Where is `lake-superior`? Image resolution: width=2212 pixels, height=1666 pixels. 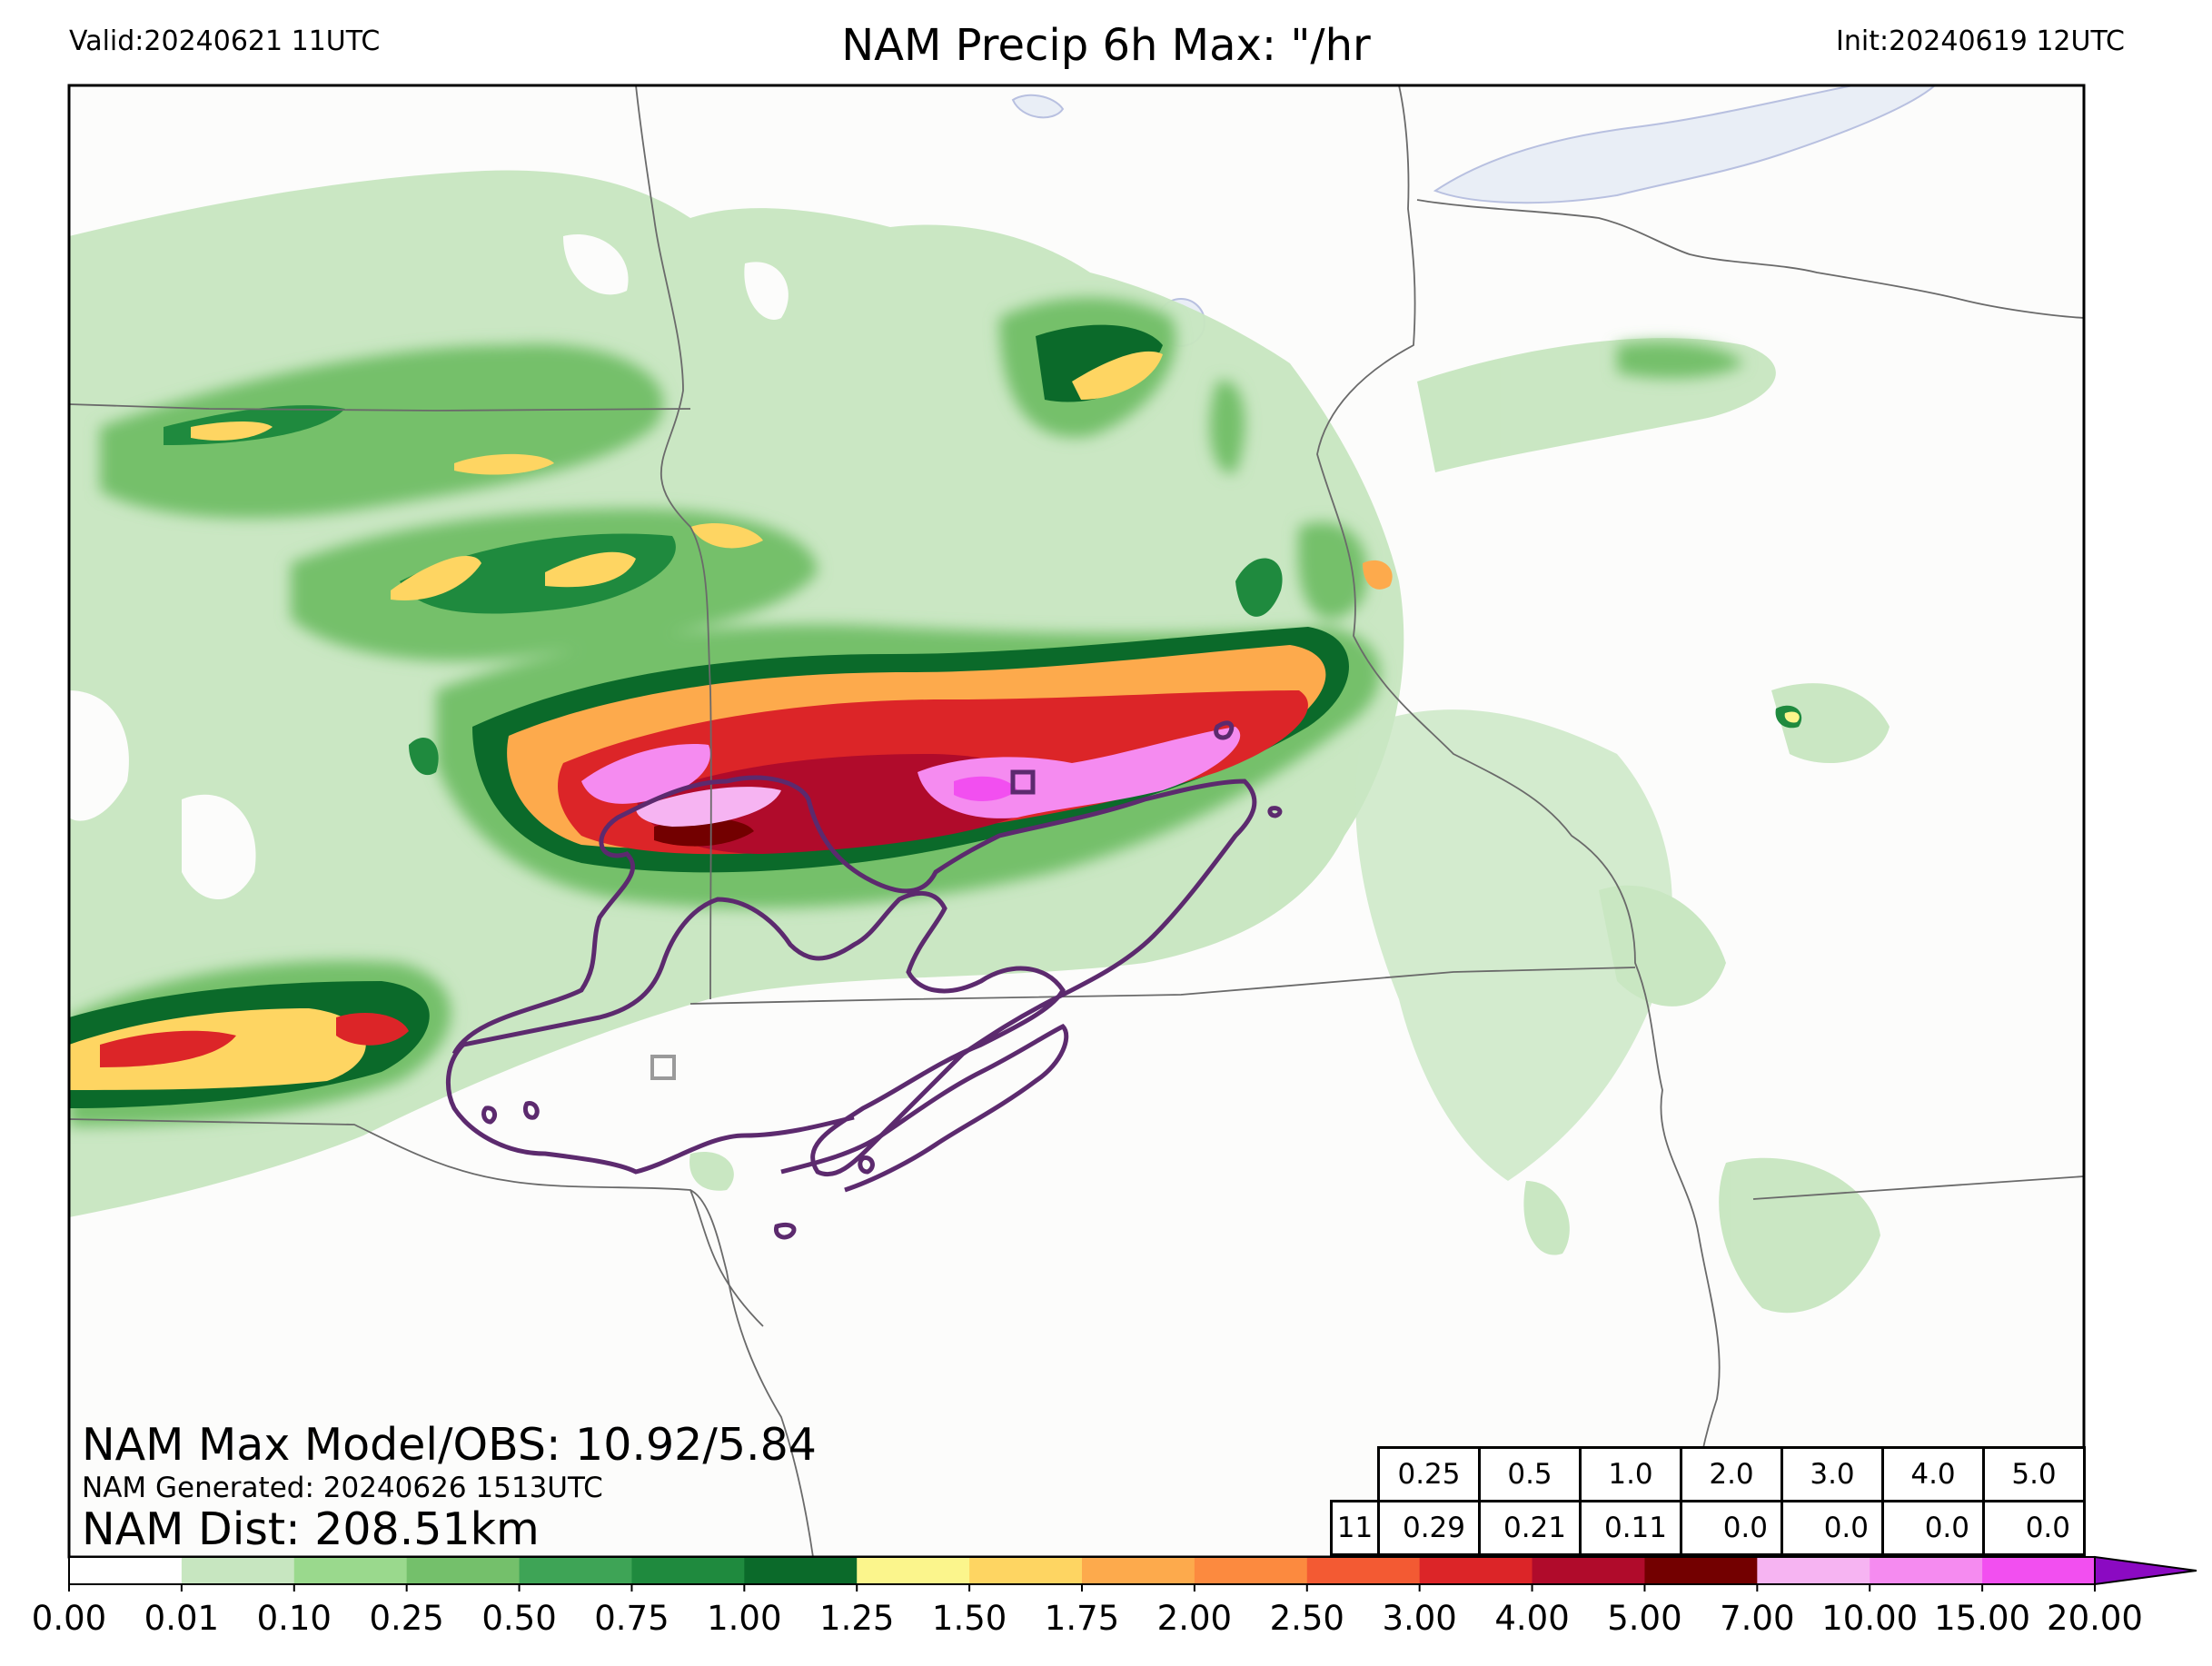 lake-superior is located at coordinates (1685, 144).